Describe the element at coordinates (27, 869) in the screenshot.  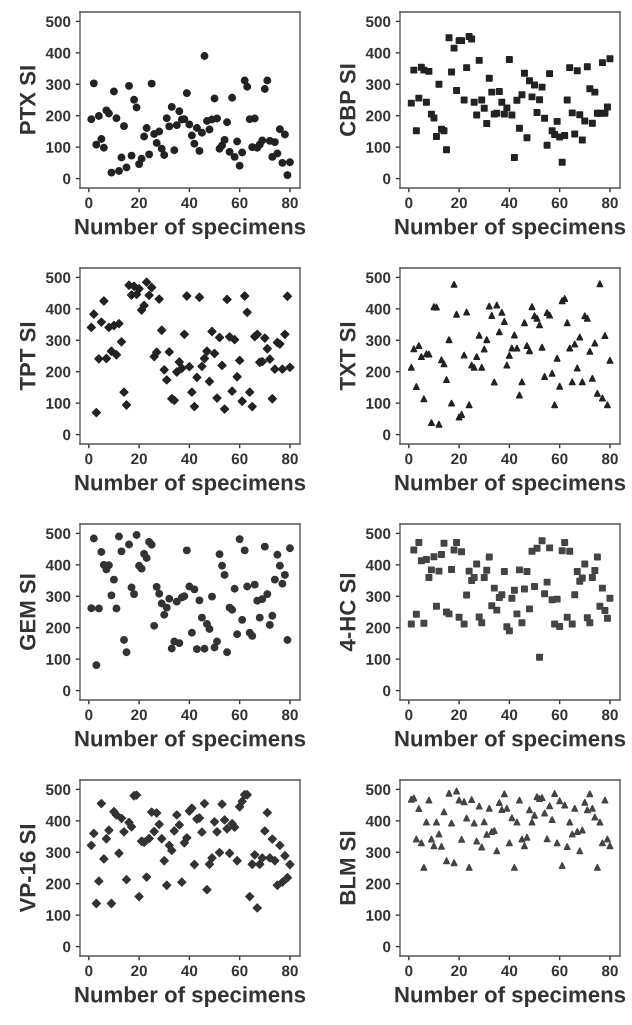
I see `y-axis-title: VP-16 SI` at that location.